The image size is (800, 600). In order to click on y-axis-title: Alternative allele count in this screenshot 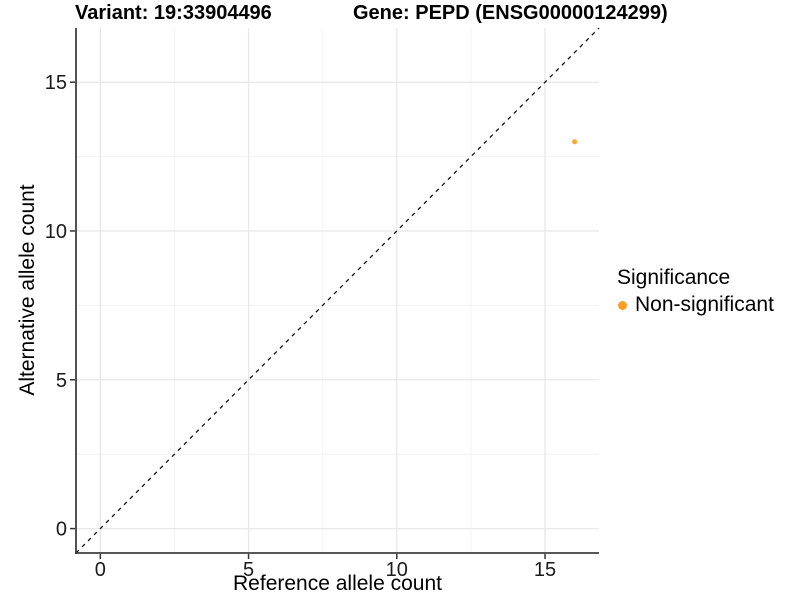, I will do `click(27, 290)`.